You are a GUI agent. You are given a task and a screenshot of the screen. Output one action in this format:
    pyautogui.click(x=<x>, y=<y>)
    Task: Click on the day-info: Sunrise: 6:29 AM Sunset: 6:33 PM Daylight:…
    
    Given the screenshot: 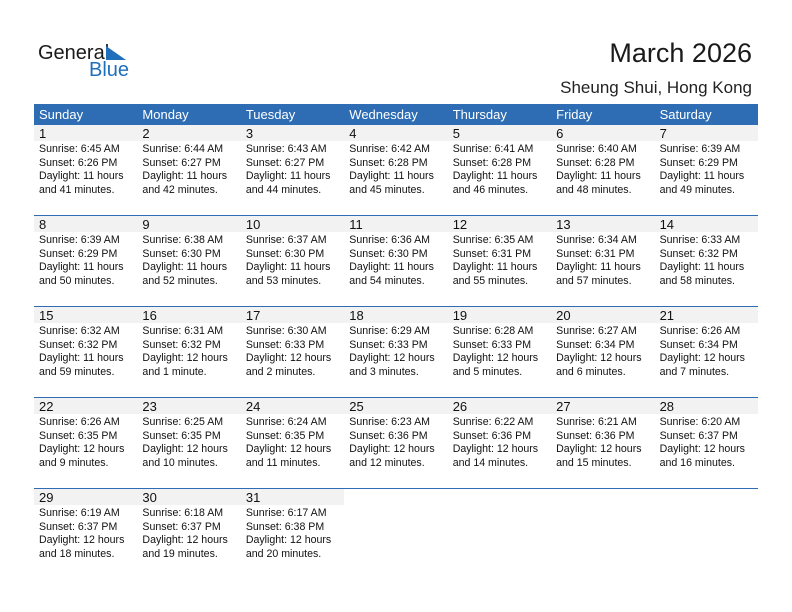 What is the action you would take?
    pyautogui.click(x=395, y=360)
    